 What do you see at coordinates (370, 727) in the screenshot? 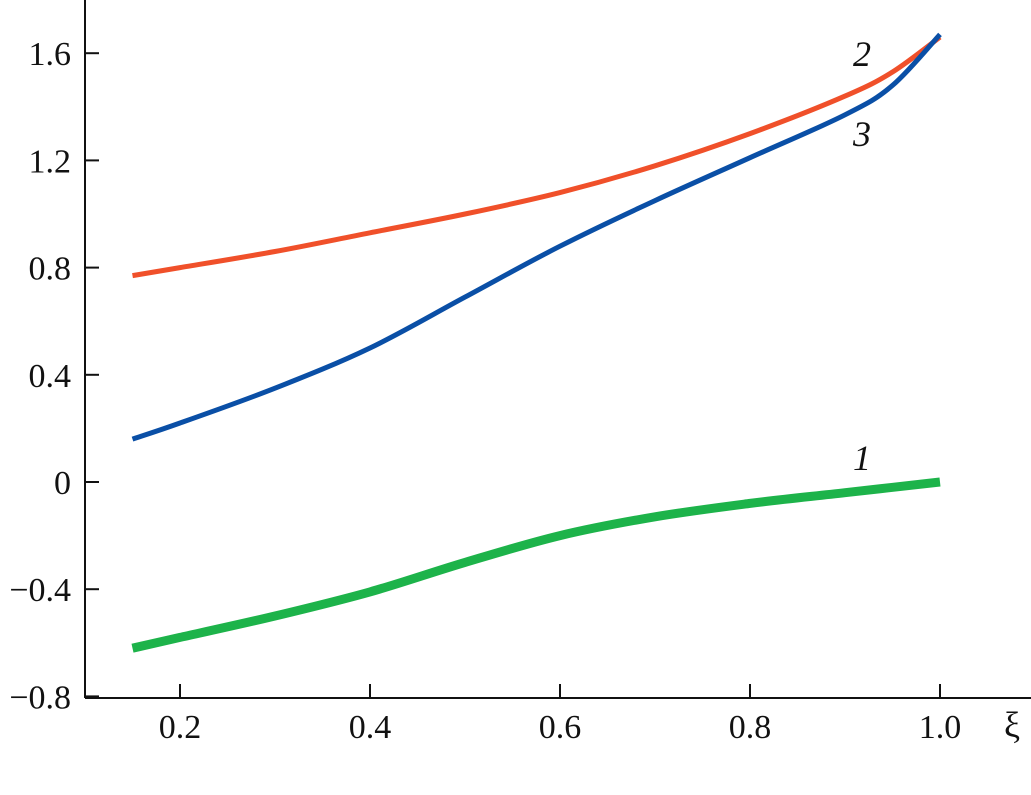
I see `x-tick-label: 0.4` at bounding box center [370, 727].